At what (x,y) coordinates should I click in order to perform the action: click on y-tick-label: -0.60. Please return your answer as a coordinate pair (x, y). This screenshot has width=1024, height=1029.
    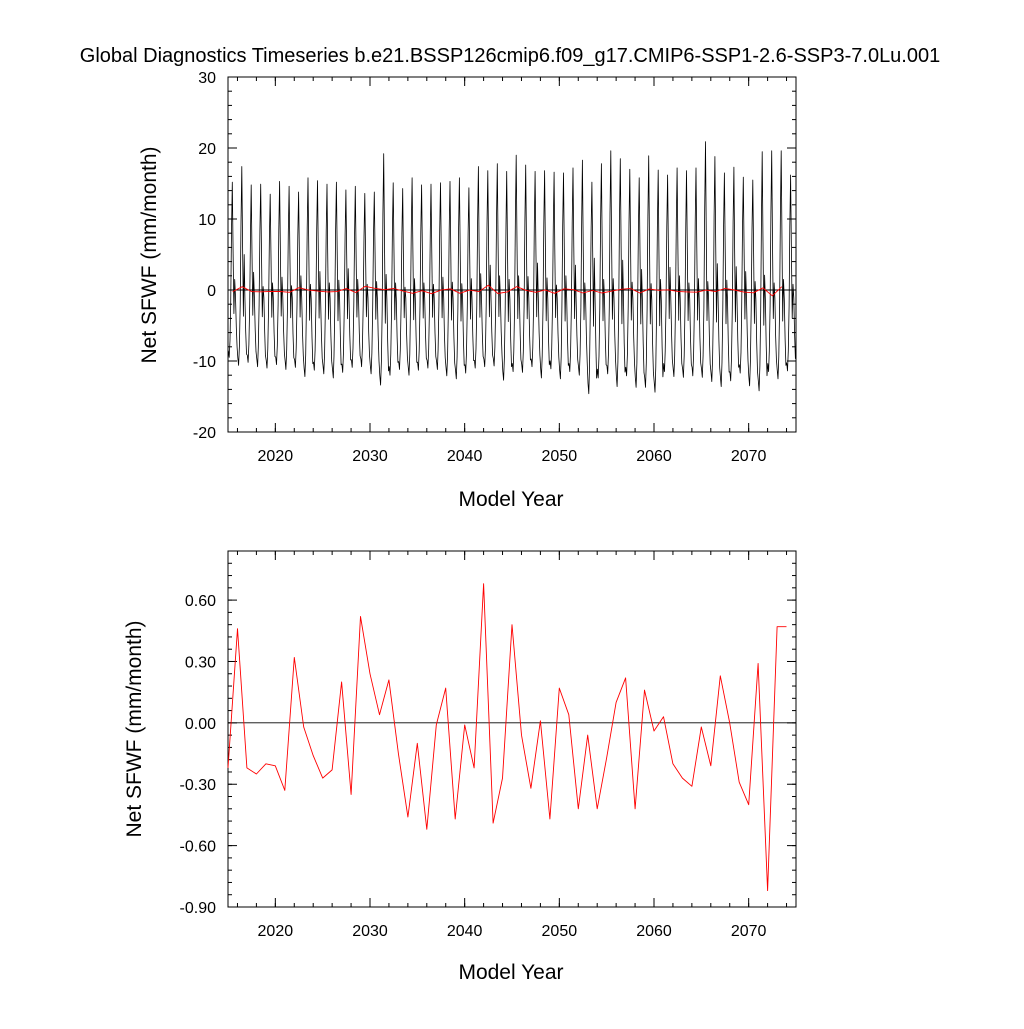
    Looking at the image, I should click on (198, 847).